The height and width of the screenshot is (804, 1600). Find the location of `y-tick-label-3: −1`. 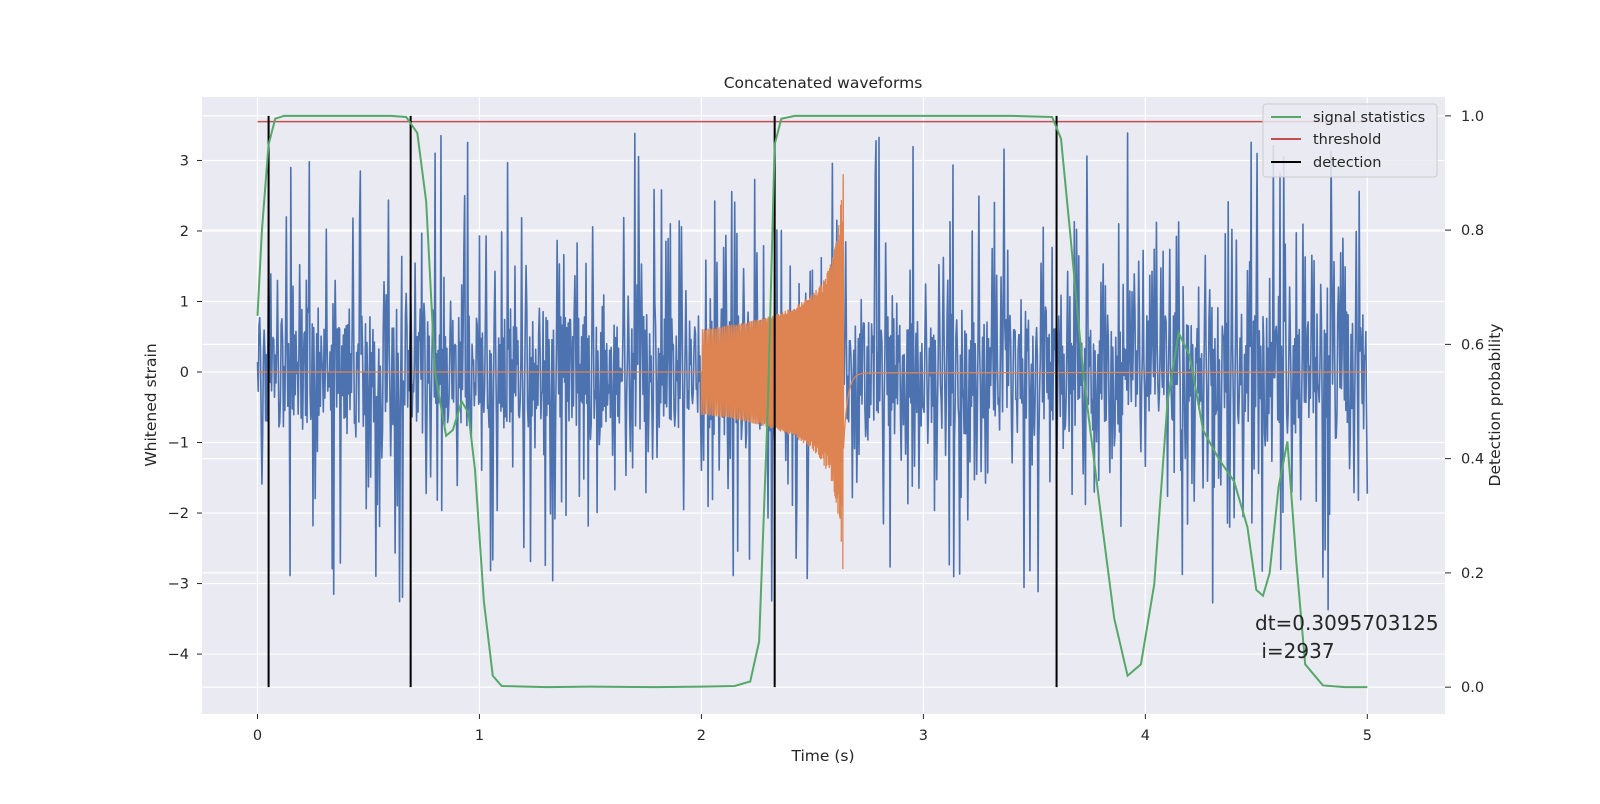

y-tick-label-3: −1 is located at coordinates (178, 444).